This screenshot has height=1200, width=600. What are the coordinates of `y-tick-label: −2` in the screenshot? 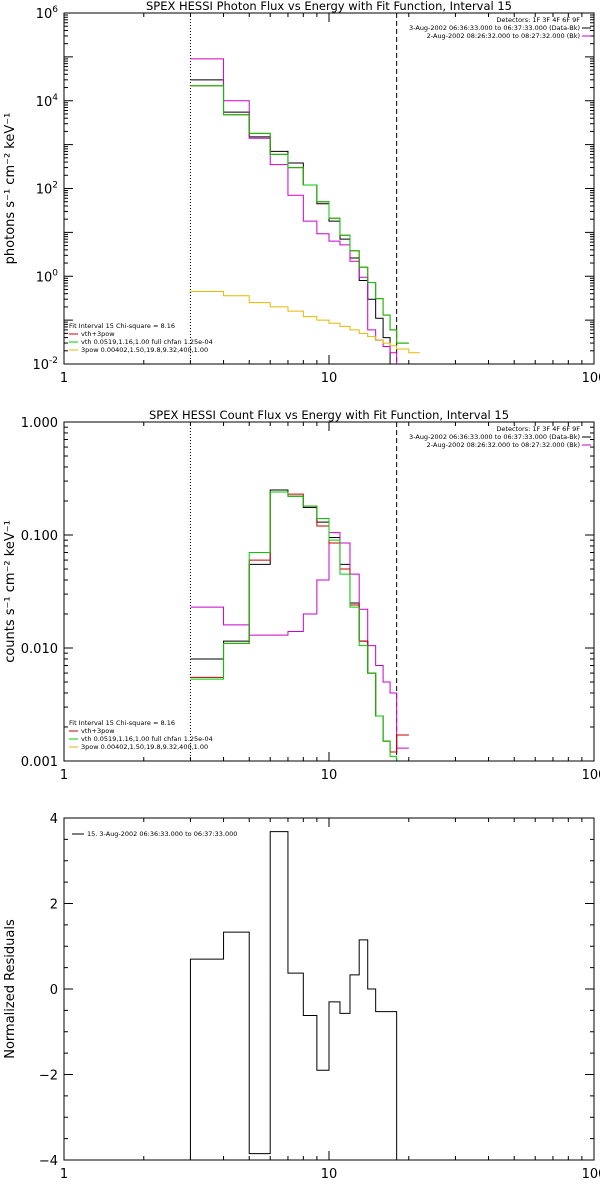 It's located at (48, 1076).